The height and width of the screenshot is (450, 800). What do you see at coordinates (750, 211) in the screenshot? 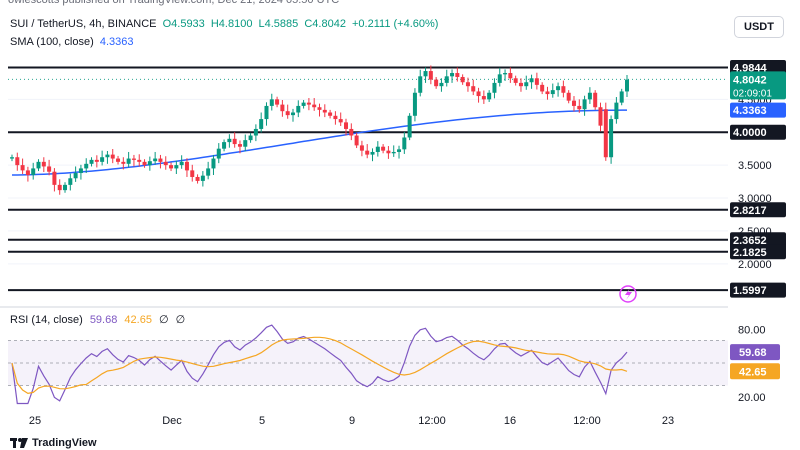
I see `level-badge-label: 2.8217` at bounding box center [750, 211].